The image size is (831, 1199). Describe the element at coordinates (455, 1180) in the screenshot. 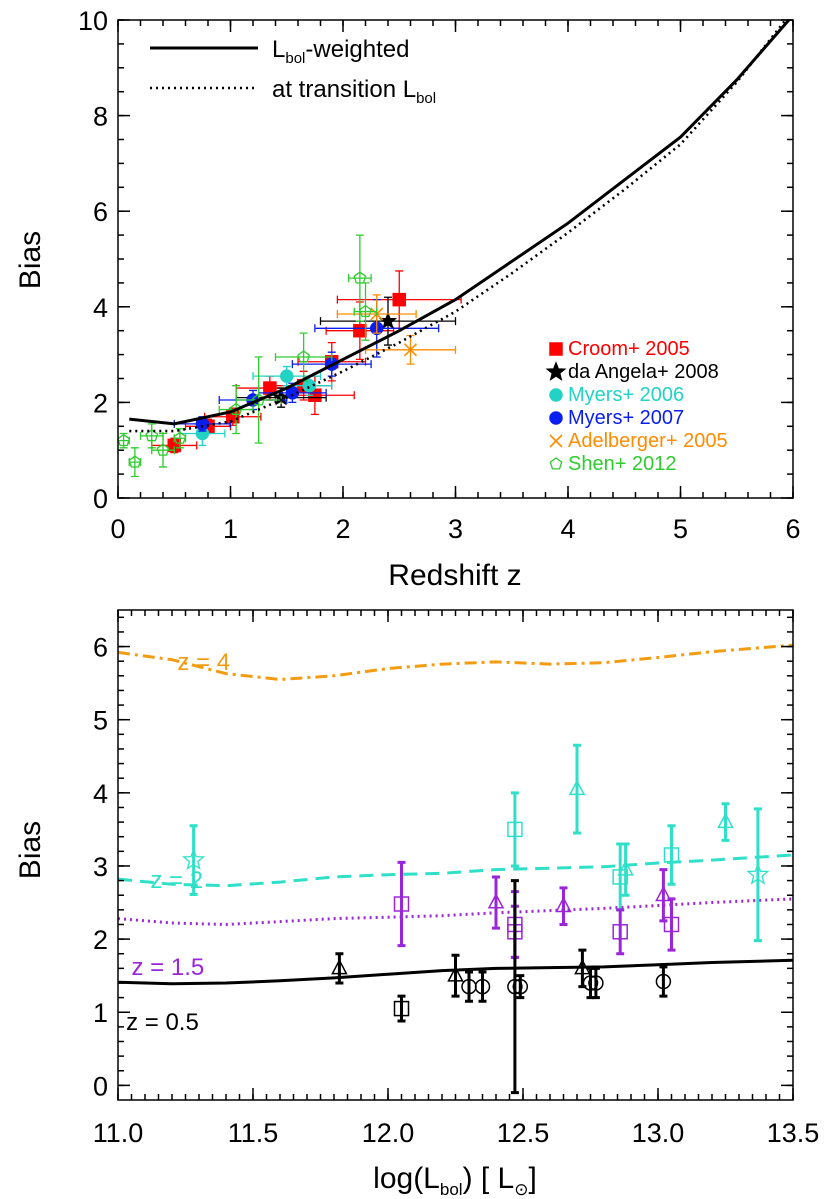

I see `bottom-x-axis-label: log(Lbol) [ L⊙]` at that location.